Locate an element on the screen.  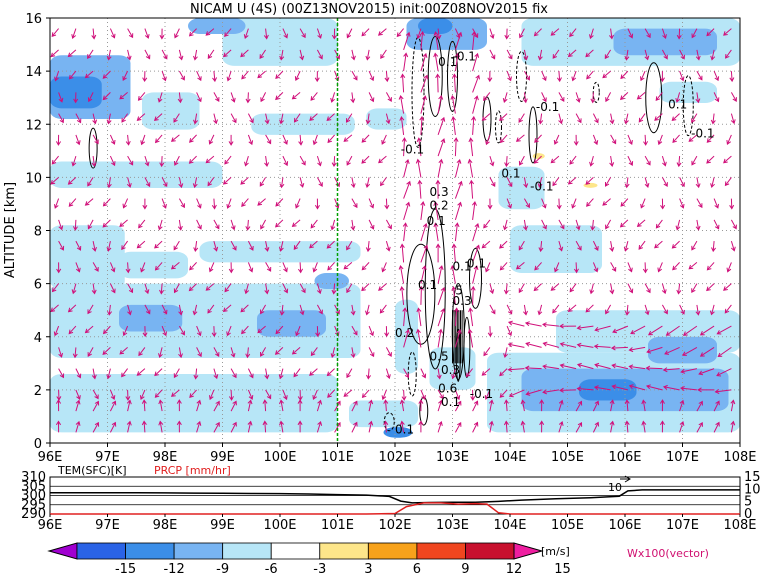
x-tick-label-3: 99E is located at coordinates (222, 457).